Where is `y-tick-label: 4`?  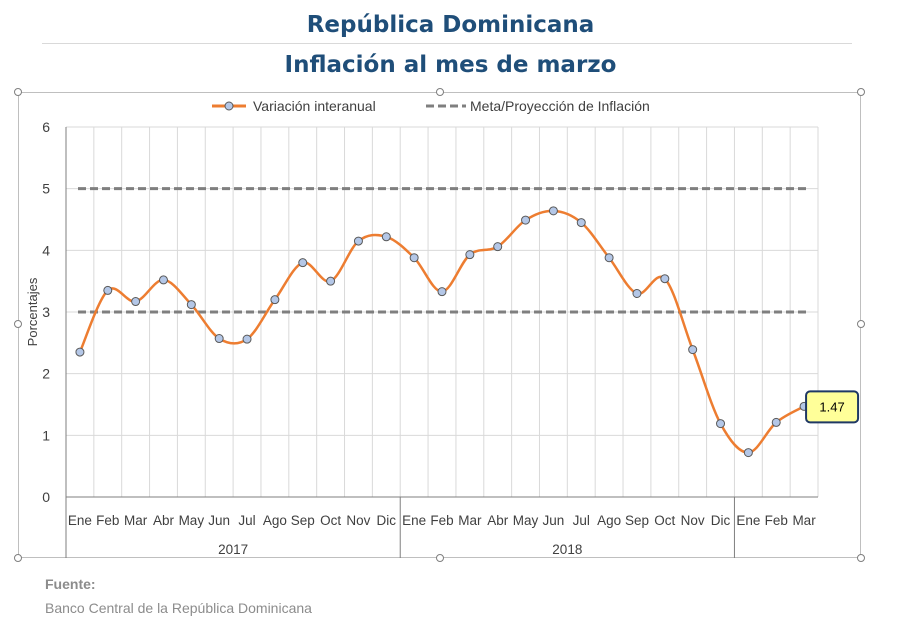 y-tick-label: 4 is located at coordinates (46, 250).